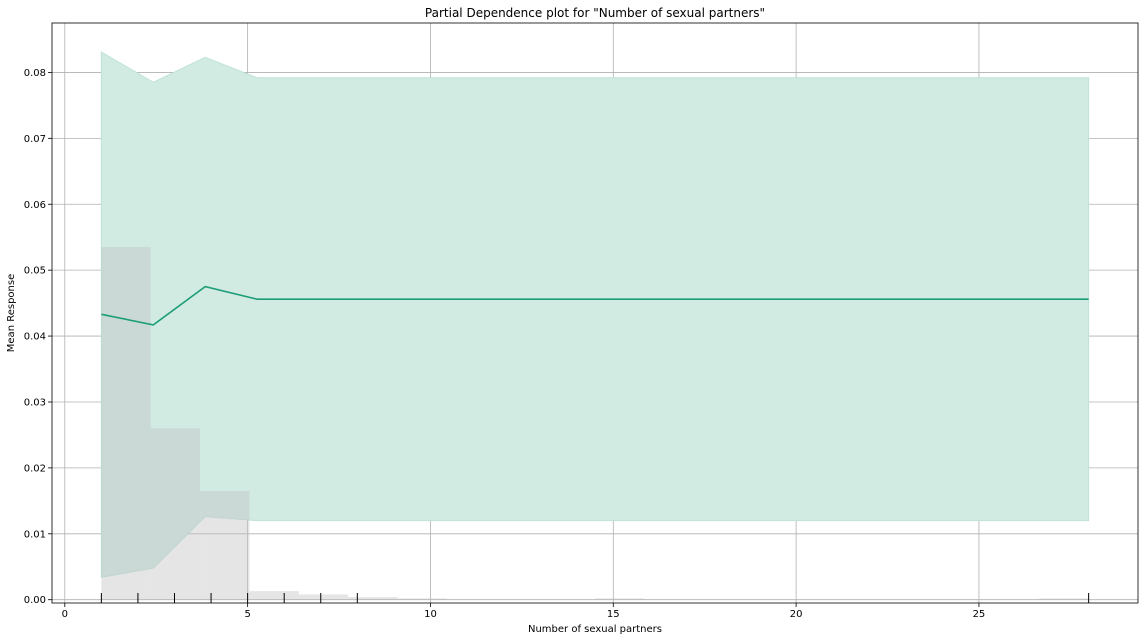  Describe the element at coordinates (35, 468) in the screenshot. I see `y-tick-label: 0.02` at that location.